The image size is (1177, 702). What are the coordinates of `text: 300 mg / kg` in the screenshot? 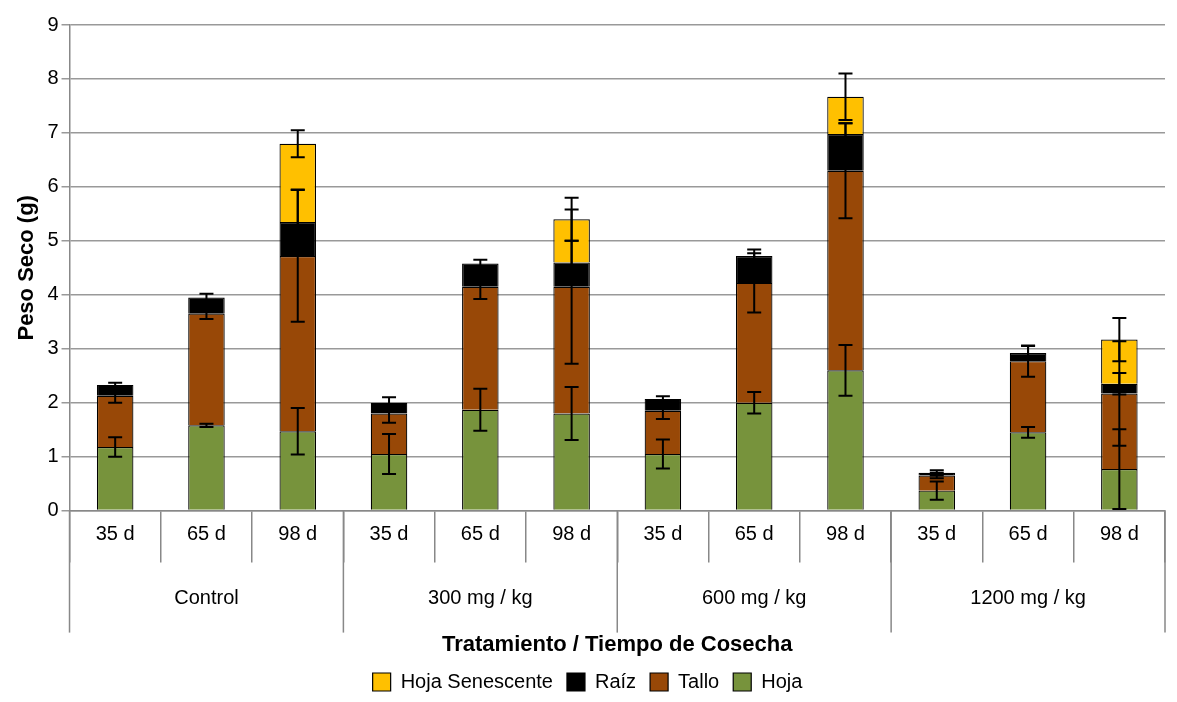 It's located at (480, 597).